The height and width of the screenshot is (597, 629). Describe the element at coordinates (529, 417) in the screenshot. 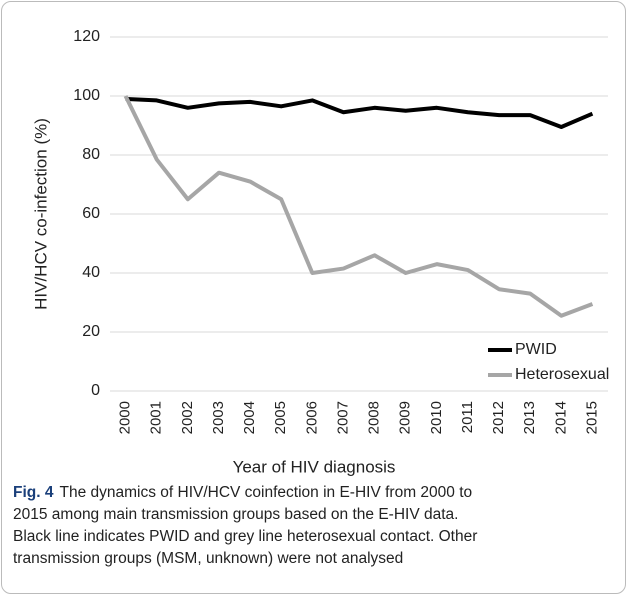

I see `x-tick-label: 2013` at that location.